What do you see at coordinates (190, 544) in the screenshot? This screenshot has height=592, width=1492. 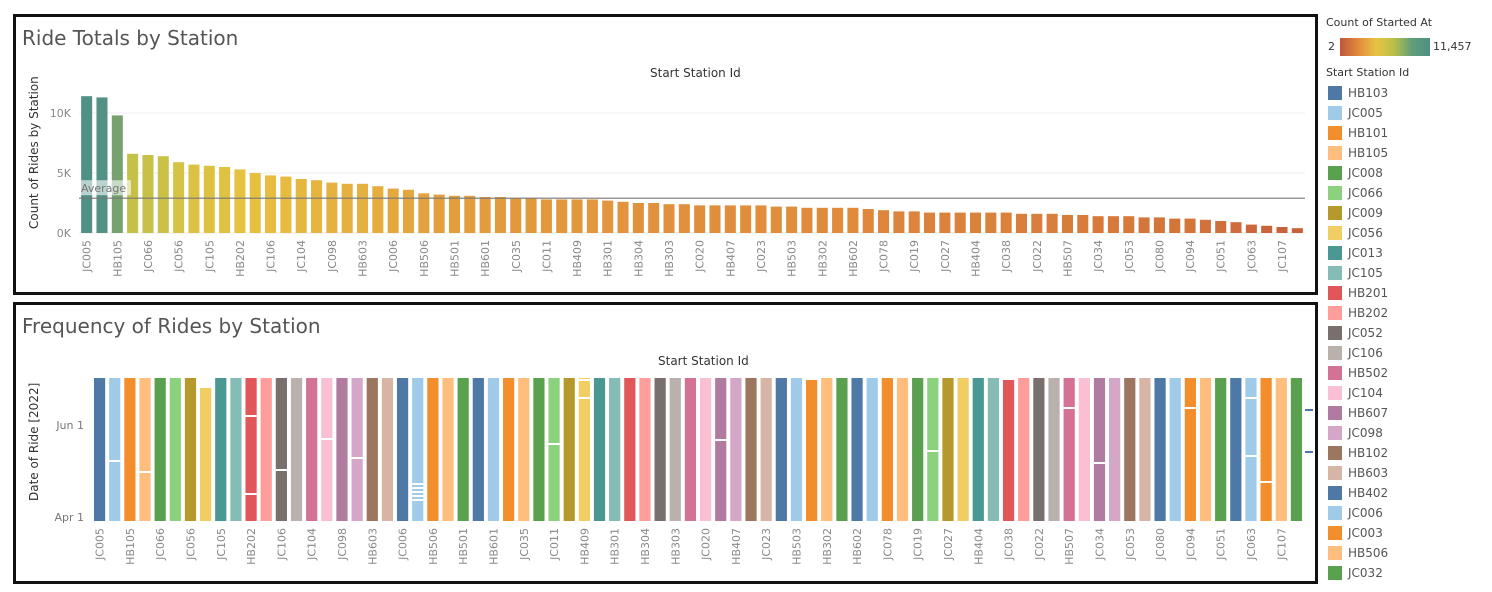 I see `bottom-x-tick-label: JC056` at bounding box center [190, 544].